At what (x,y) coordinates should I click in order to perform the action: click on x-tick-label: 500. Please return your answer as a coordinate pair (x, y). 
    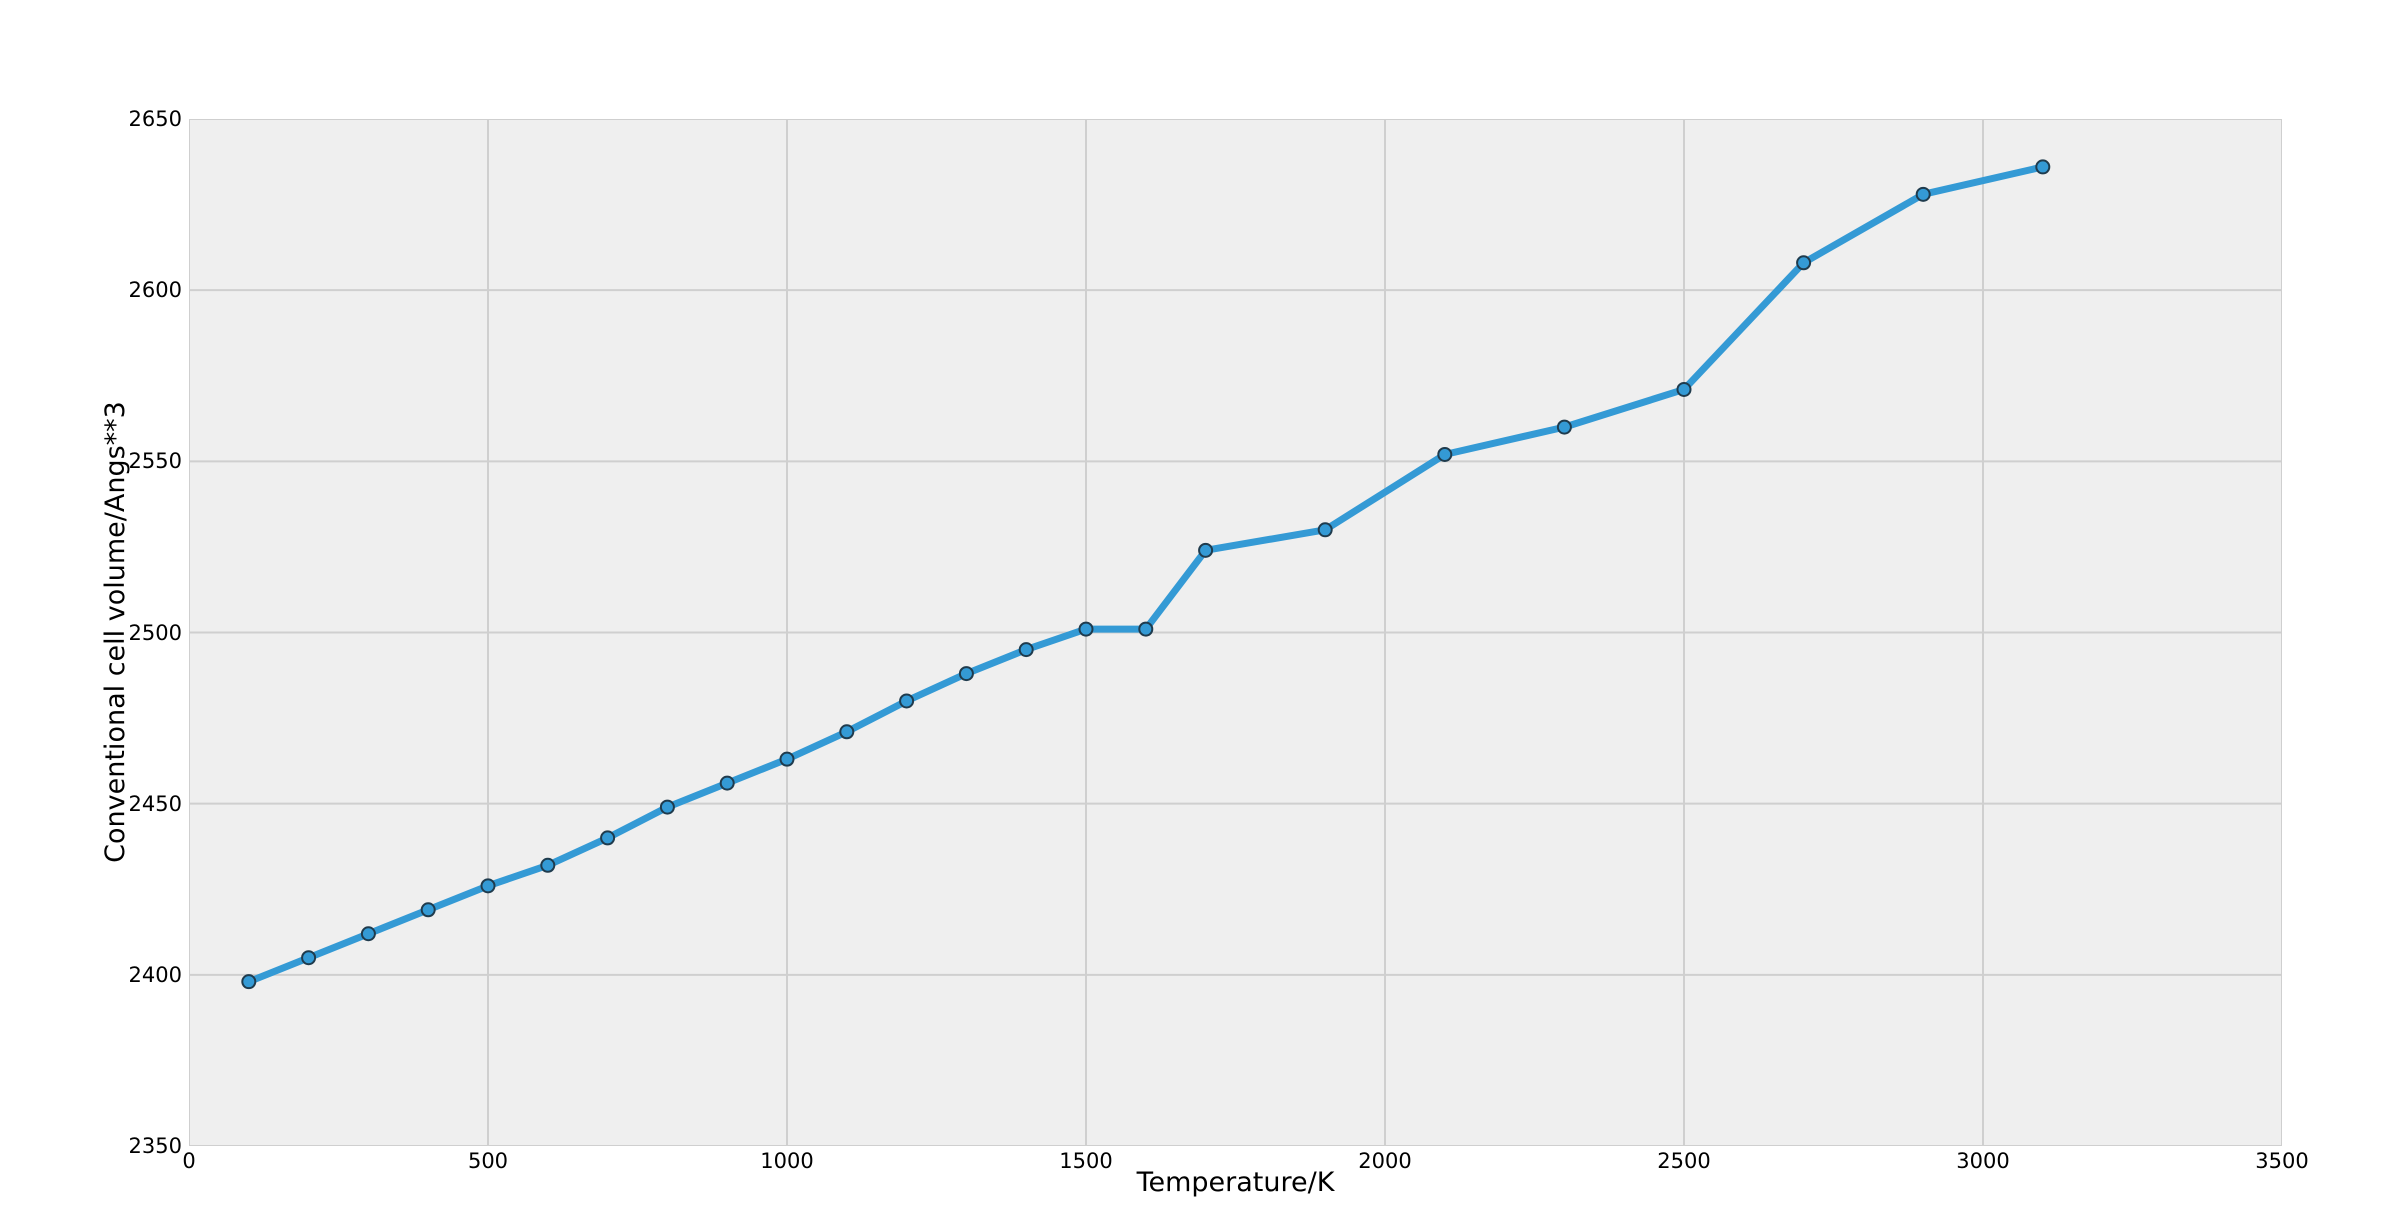
    Looking at the image, I should click on (488, 1161).